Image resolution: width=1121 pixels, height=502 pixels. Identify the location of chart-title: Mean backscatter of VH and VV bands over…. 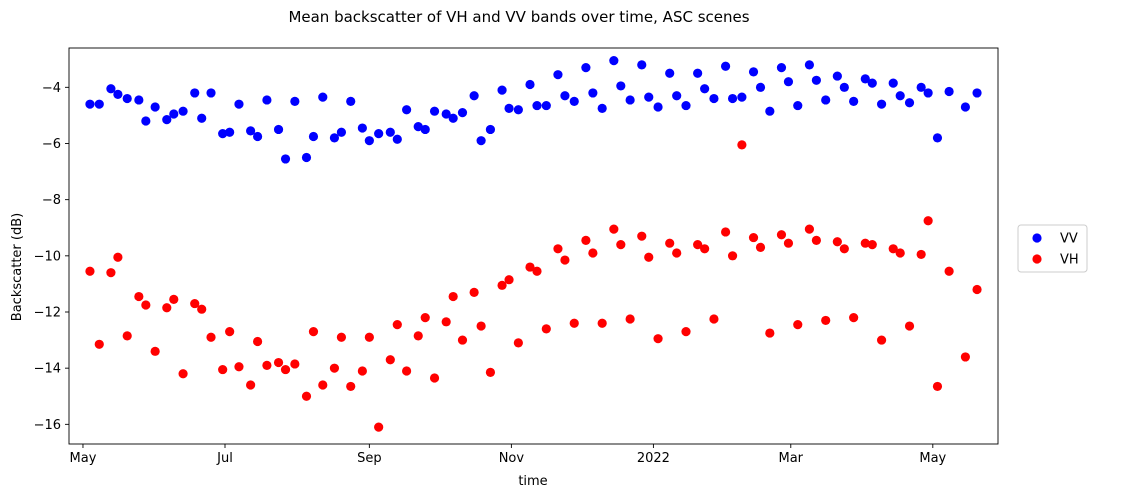
(518, 17).